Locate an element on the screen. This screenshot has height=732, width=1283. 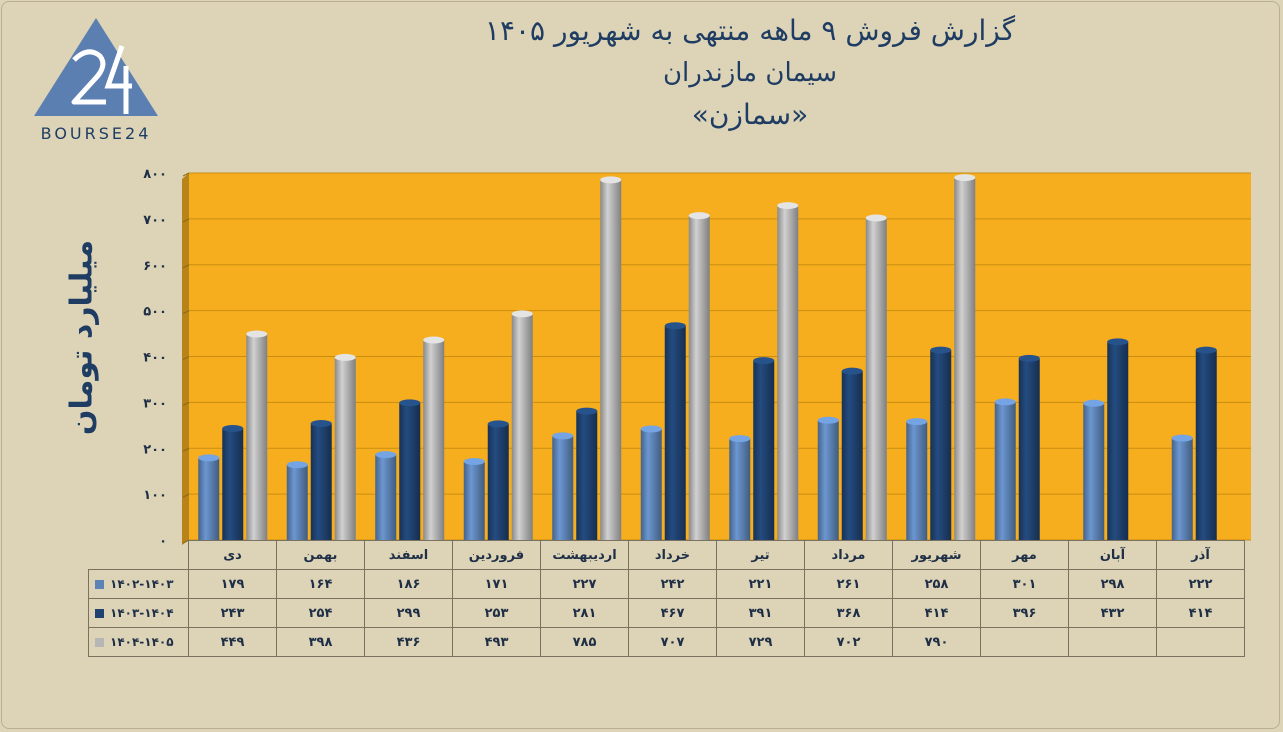
data-label is located at coordinates (1200, 642).